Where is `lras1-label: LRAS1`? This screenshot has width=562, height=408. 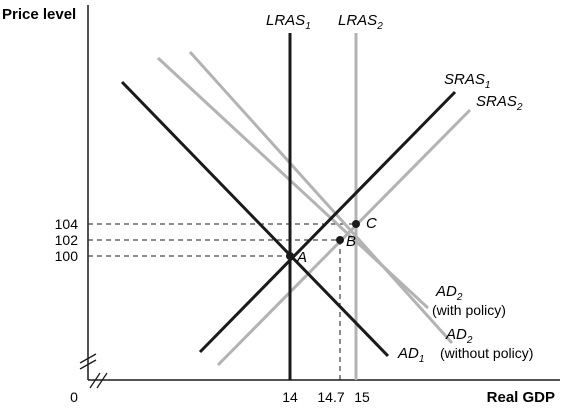 lras1-label: LRAS1 is located at coordinates (288, 22).